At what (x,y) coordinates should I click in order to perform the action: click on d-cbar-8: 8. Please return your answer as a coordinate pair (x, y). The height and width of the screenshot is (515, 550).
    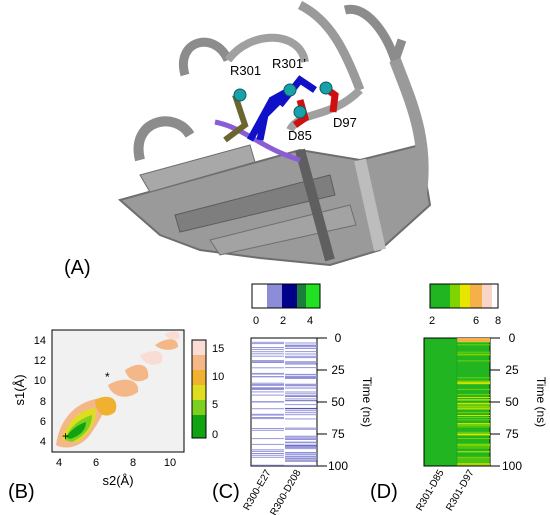
    Looking at the image, I should click on (498, 321).